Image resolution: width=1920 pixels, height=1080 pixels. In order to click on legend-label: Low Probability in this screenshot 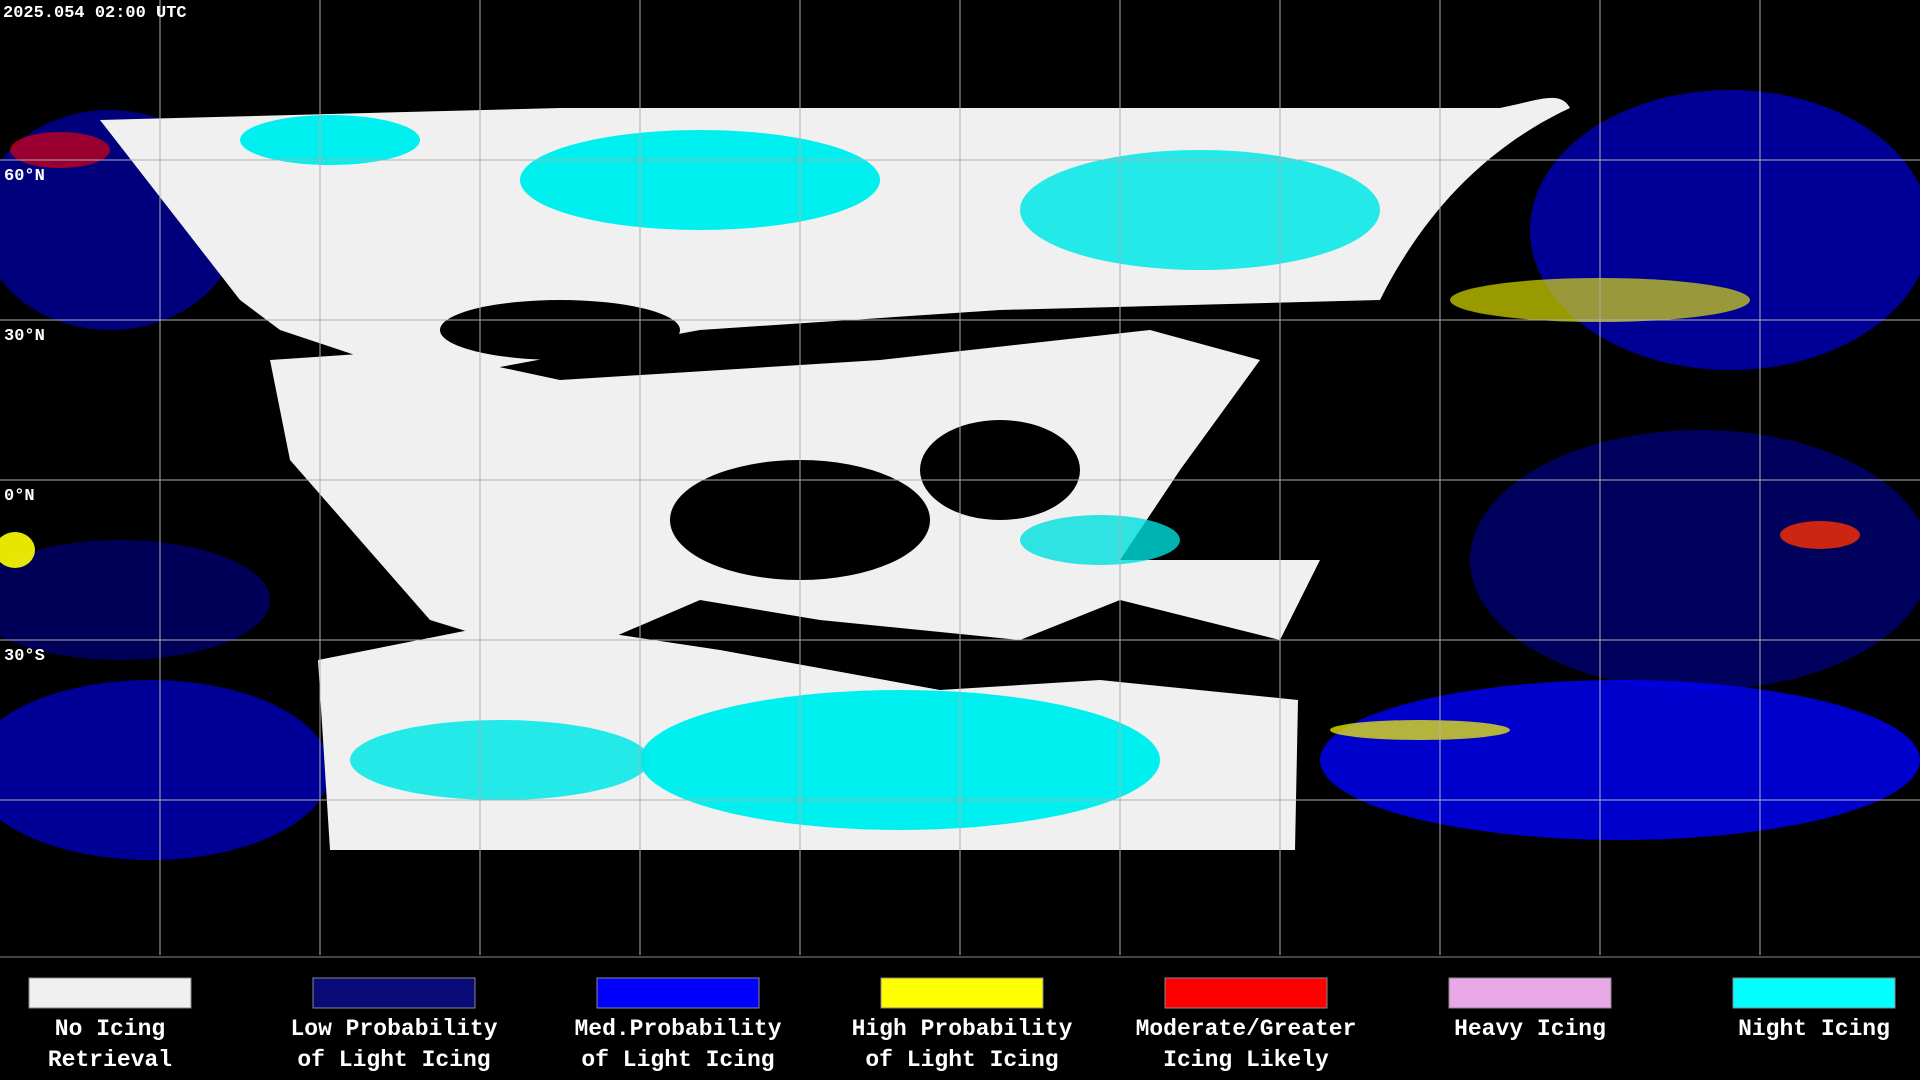, I will do `click(393, 1029)`.